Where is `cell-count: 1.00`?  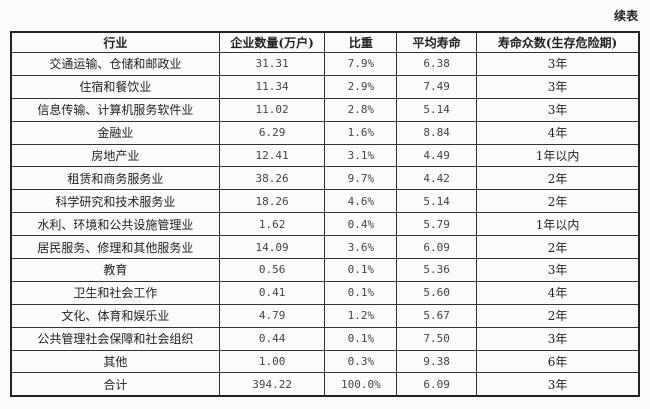
cell-count: 1.00 is located at coordinates (272, 361).